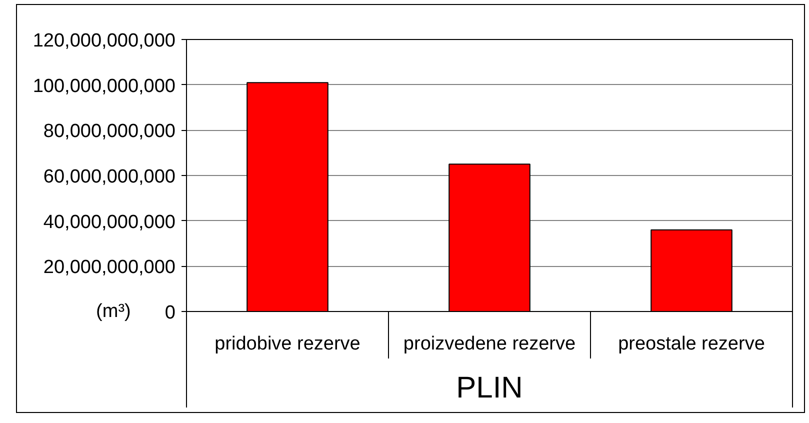 This screenshot has width=809, height=423. I want to click on y-tick-label: 120,000,000,000, so click(104, 41).